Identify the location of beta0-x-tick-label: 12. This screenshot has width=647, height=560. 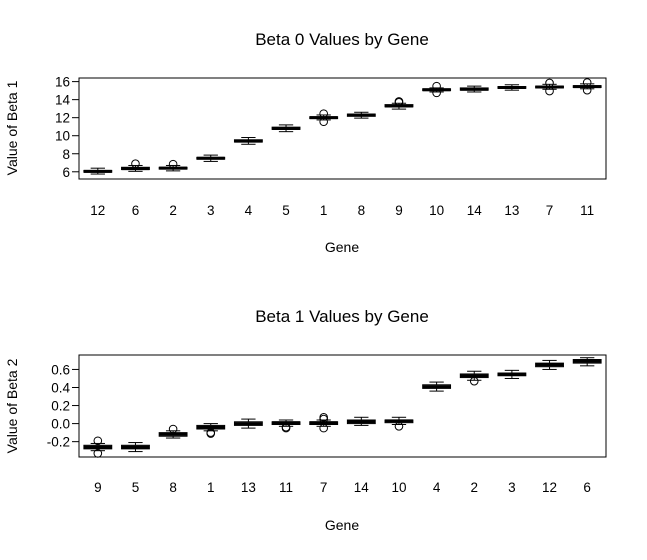
(97, 210).